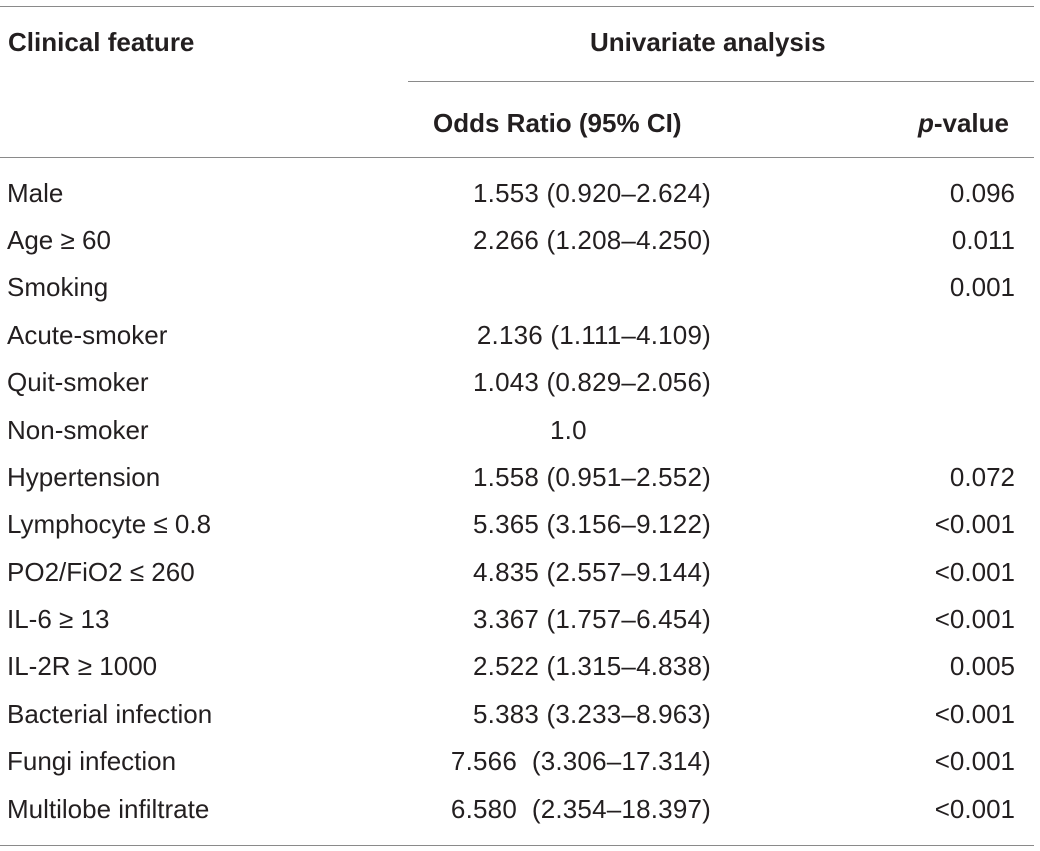 The height and width of the screenshot is (851, 1040). I want to click on header-univariate-analysis: Univariate analysis, so click(708, 42).